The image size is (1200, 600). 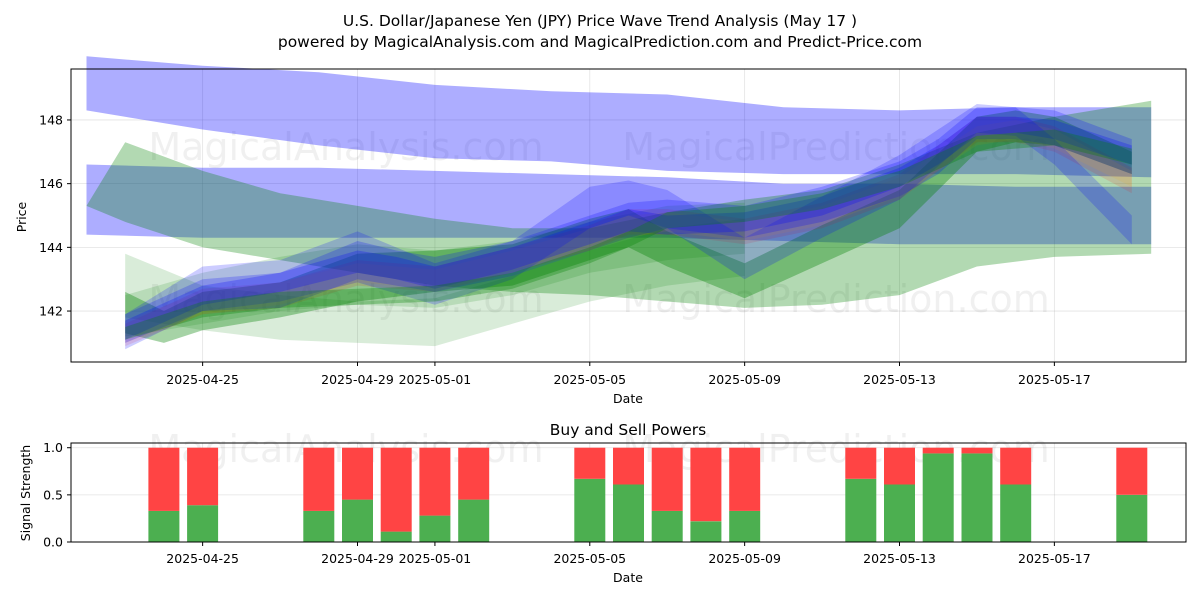 What do you see at coordinates (899, 379) in the screenshot?
I see `price-x-tick-label: 2025-05-13` at bounding box center [899, 379].